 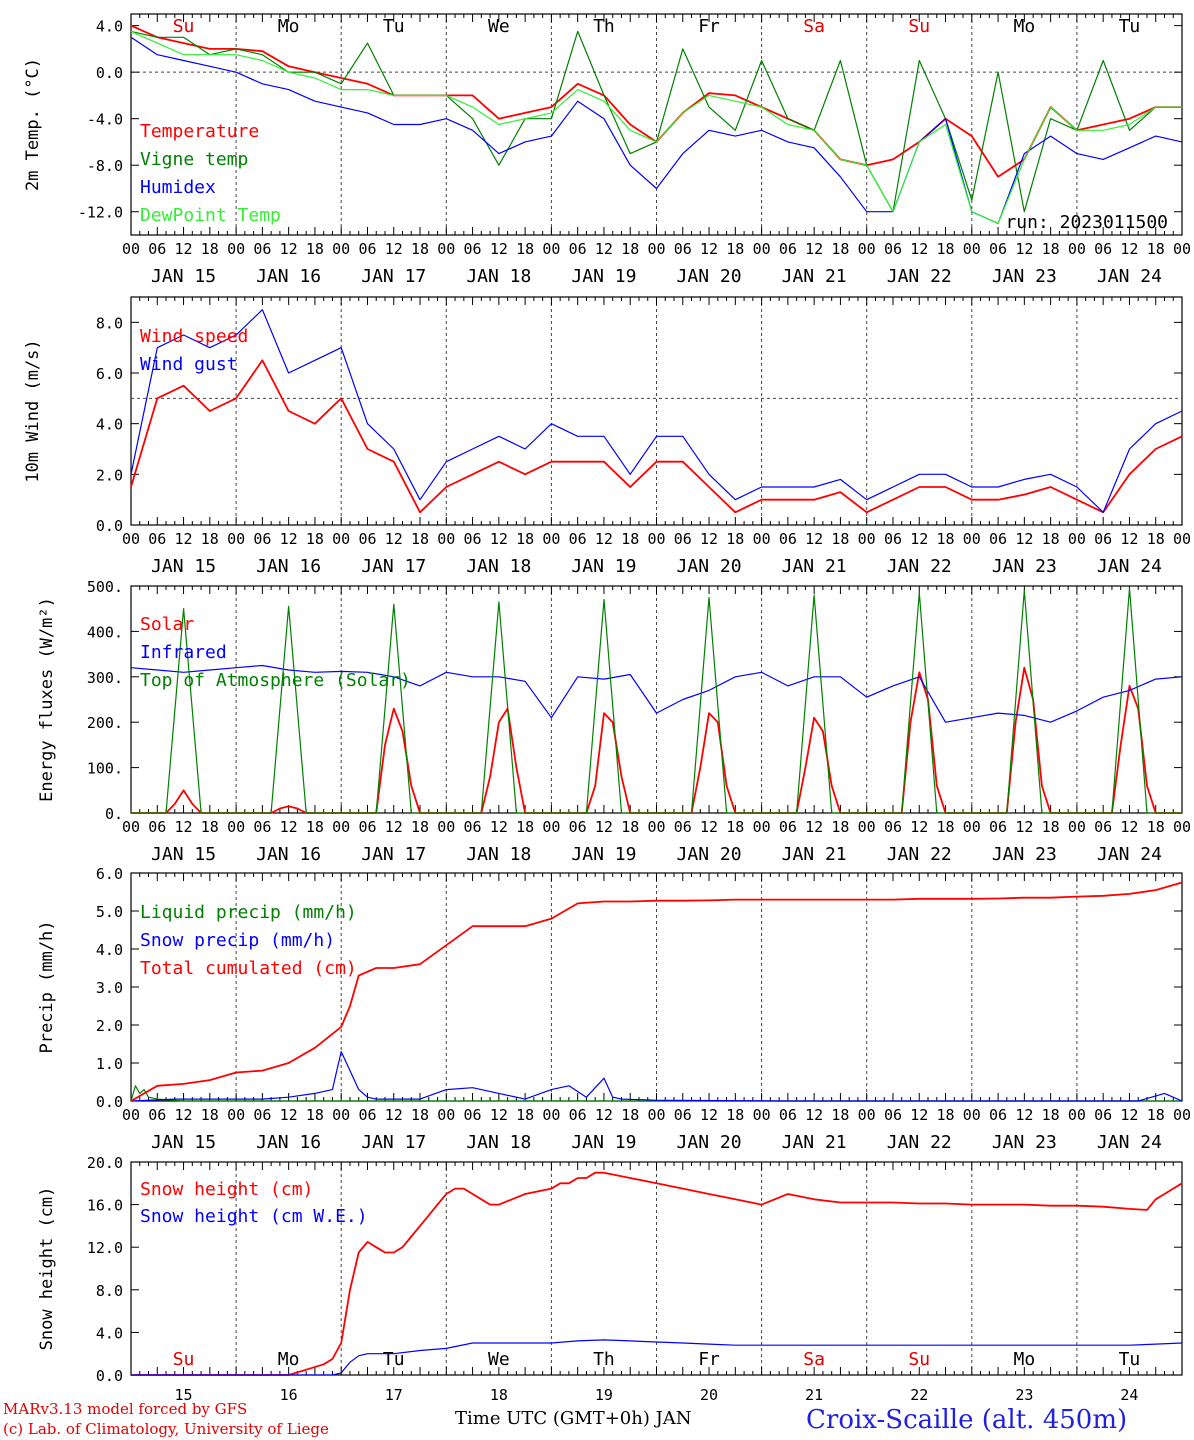 I want to click on y-tick-label: 16.0, so click(x=105, y=1206).